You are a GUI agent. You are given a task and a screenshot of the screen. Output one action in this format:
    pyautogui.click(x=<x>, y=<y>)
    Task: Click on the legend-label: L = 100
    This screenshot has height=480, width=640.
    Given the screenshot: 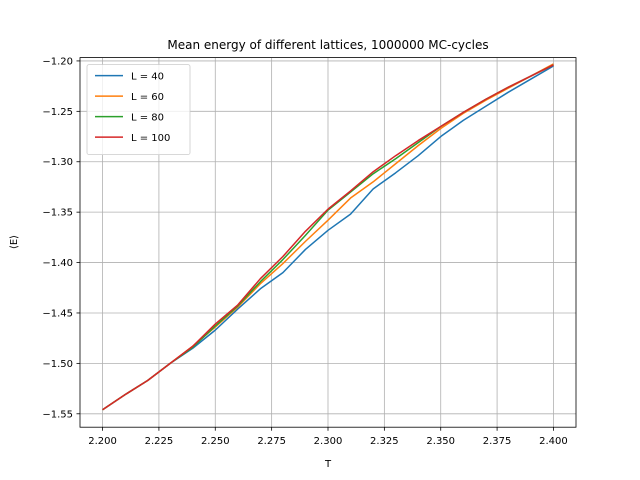 What is the action you would take?
    pyautogui.click(x=150, y=138)
    